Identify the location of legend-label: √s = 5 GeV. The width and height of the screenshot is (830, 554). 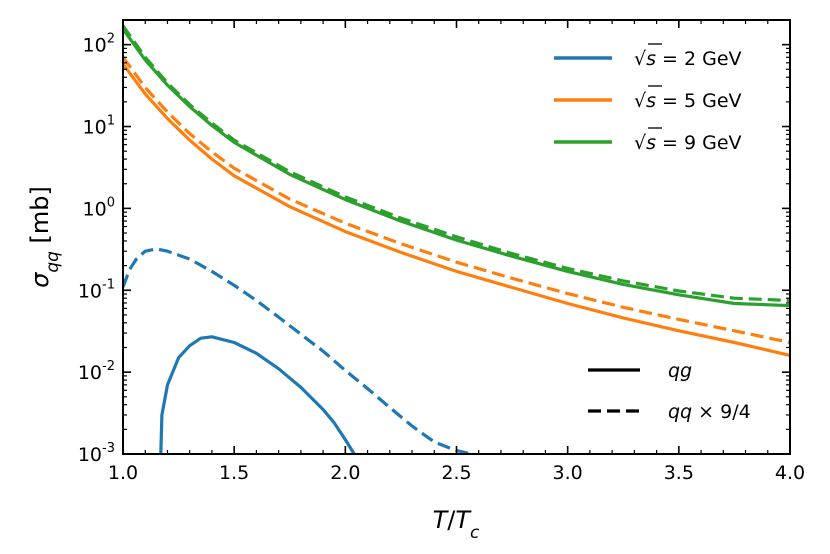
(688, 101).